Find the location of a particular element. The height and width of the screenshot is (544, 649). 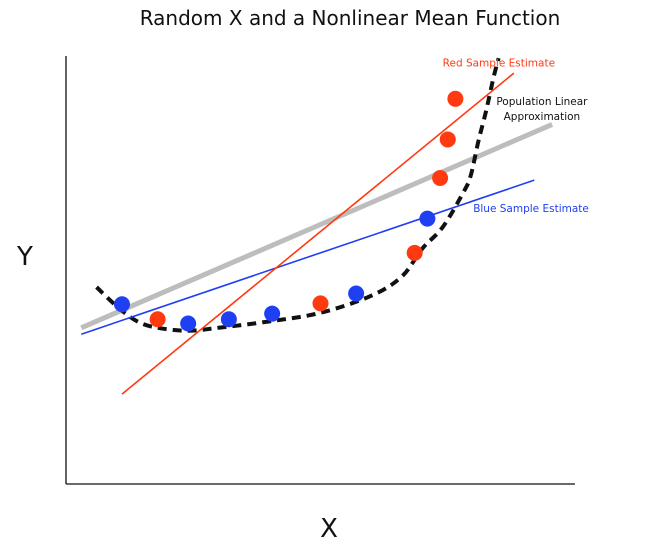

x-axis-label: X is located at coordinates (329, 529).